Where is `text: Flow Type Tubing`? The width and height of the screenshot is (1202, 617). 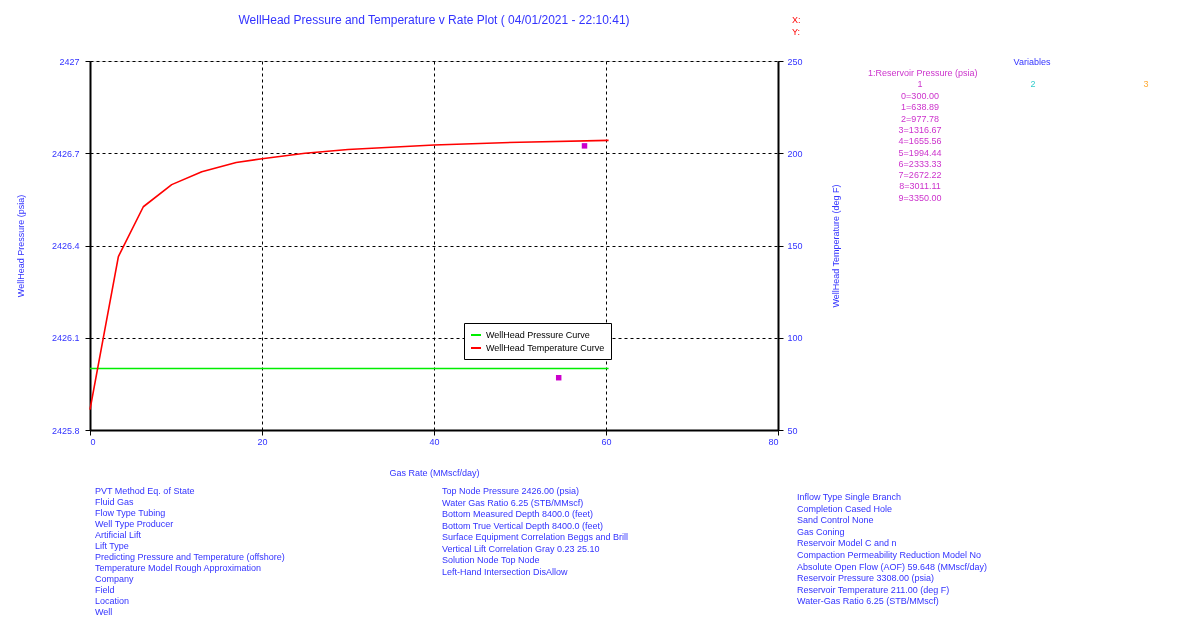
text: Flow Type Tubing is located at coordinates (130, 513).